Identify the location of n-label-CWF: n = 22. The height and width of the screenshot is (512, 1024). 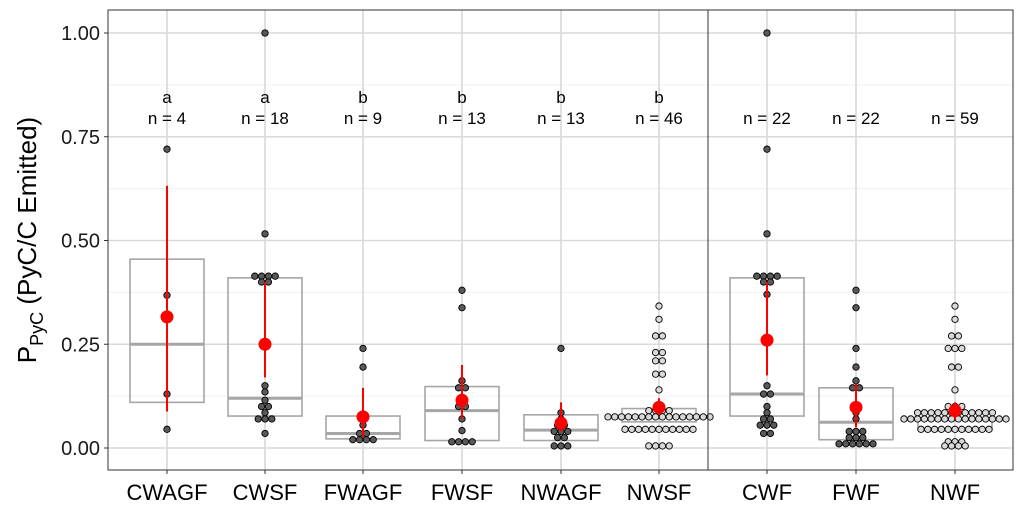
(767, 118).